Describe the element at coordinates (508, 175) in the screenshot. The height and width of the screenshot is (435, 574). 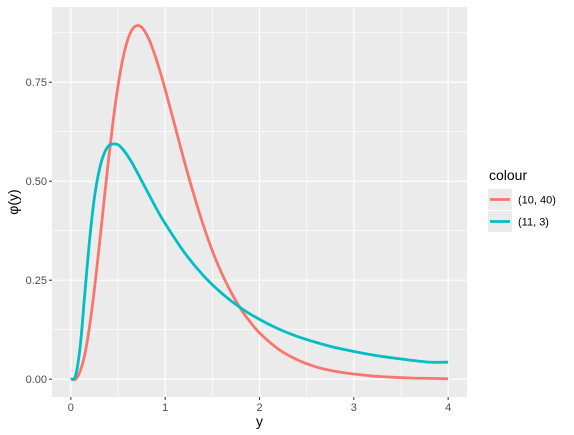
I see `legend-title: colour` at that location.